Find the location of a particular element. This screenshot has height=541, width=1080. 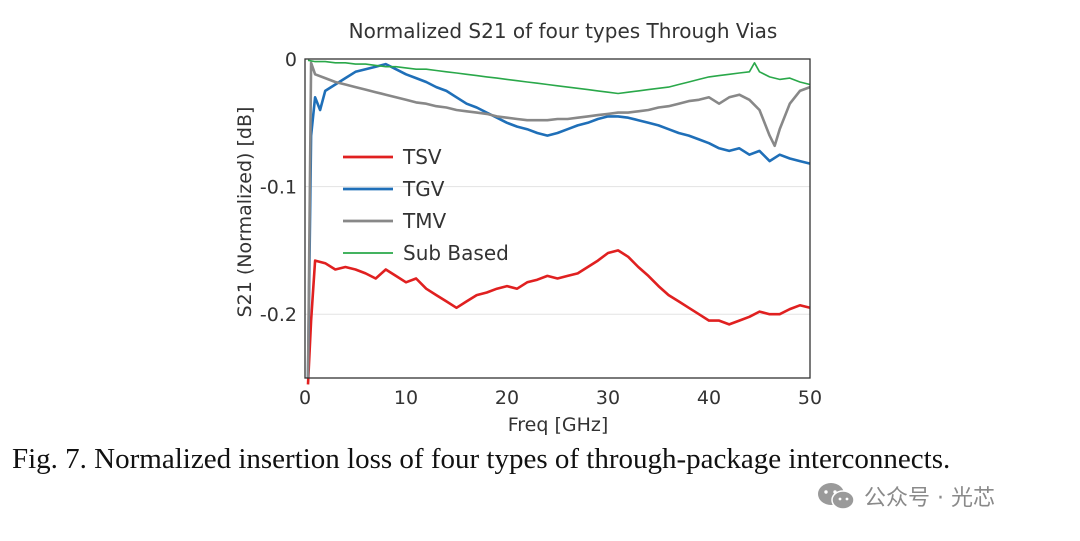

legend-label: TGV is located at coordinates (423, 189).